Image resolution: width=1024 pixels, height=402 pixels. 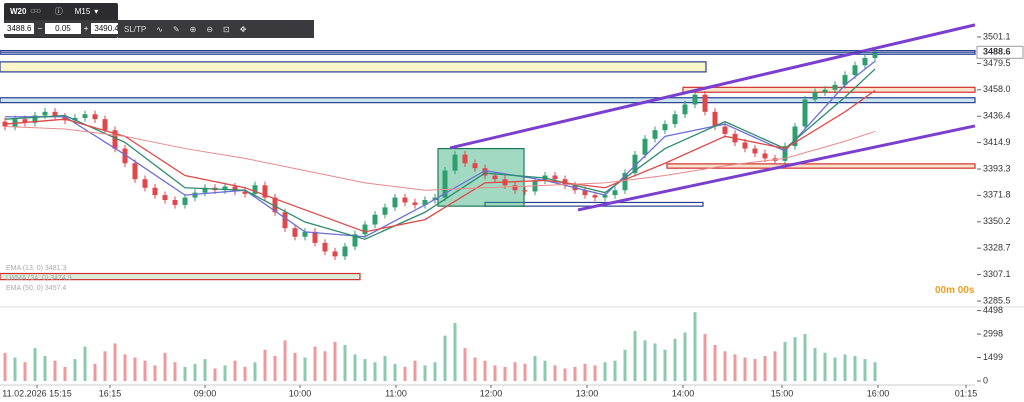 I want to click on x-tick-label: 13:00, so click(x=587, y=393).